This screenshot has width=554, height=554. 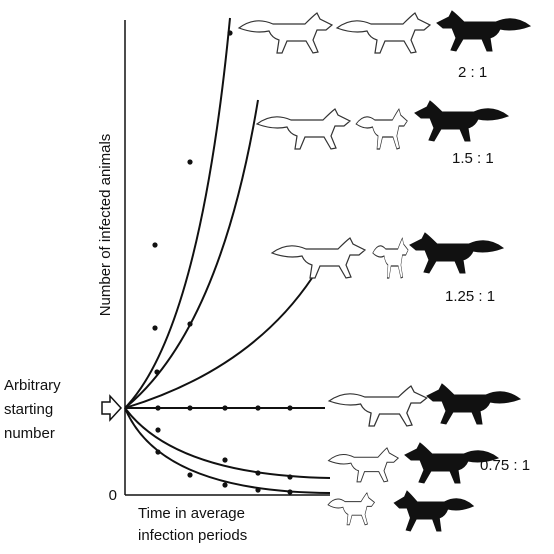 I want to click on start-label: number, so click(x=29, y=433).